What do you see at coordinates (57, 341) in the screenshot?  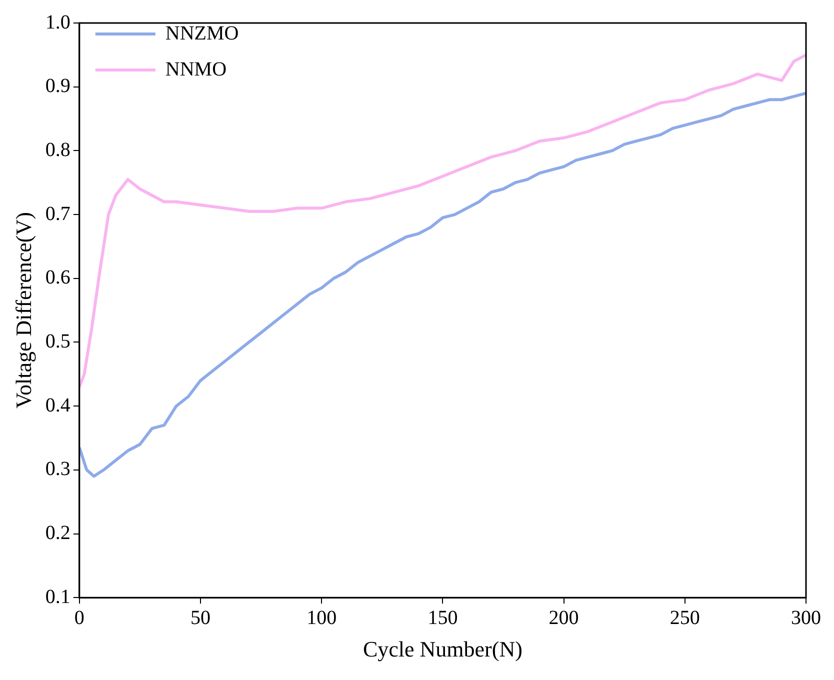 I see `y-tick-label: 0.5` at bounding box center [57, 341].